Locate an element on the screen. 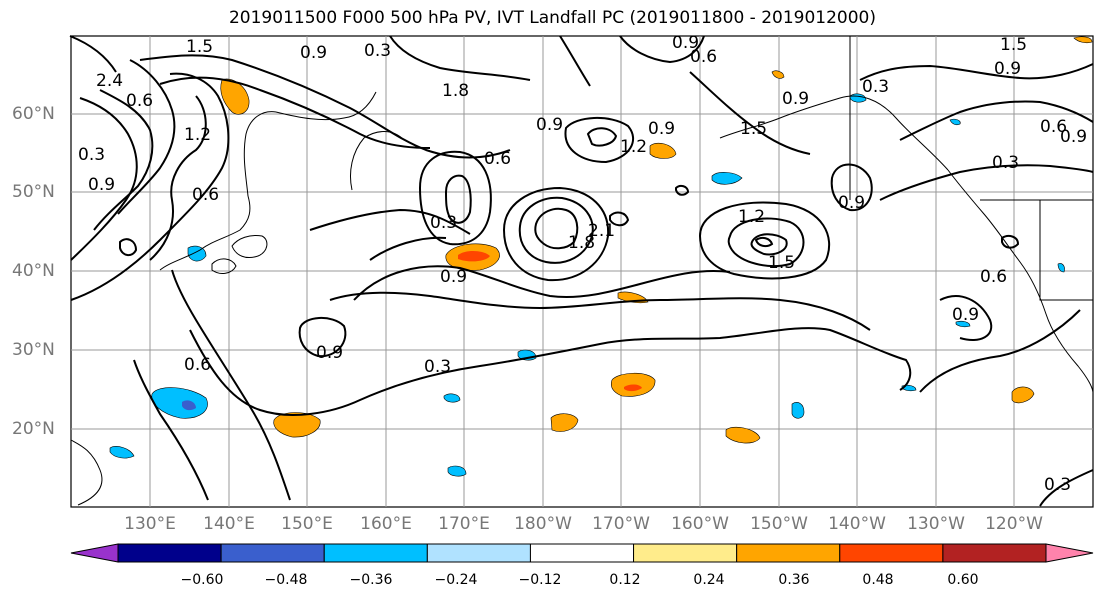  lon-label: 180°W is located at coordinates (543, 524).